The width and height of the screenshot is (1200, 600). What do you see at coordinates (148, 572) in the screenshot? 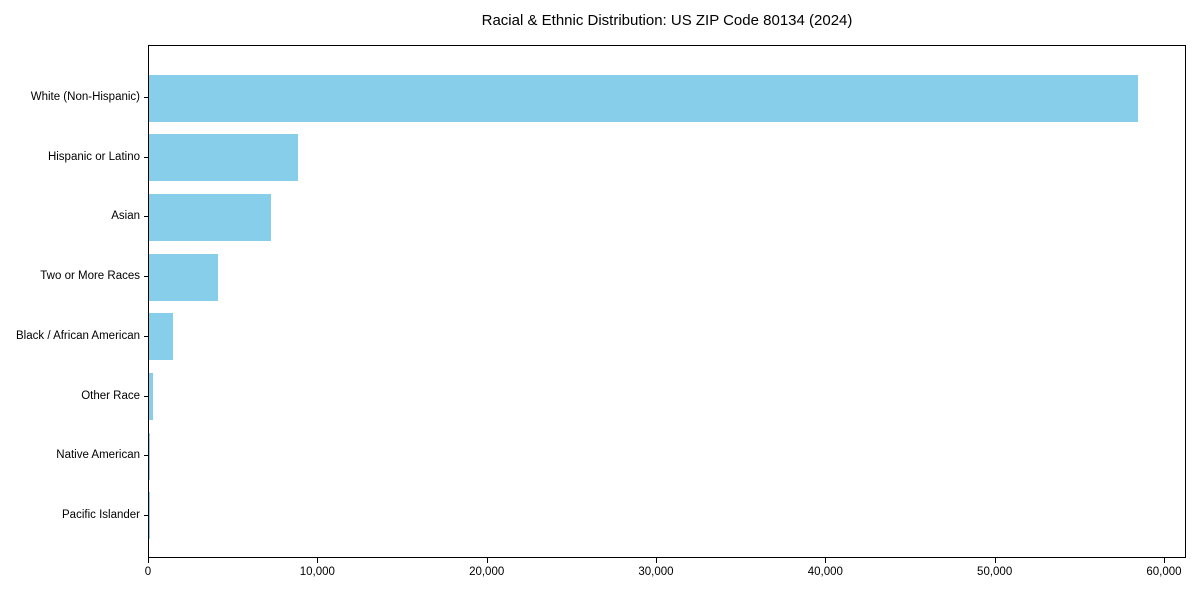
I see `x-tick-label: 0` at bounding box center [148, 572].